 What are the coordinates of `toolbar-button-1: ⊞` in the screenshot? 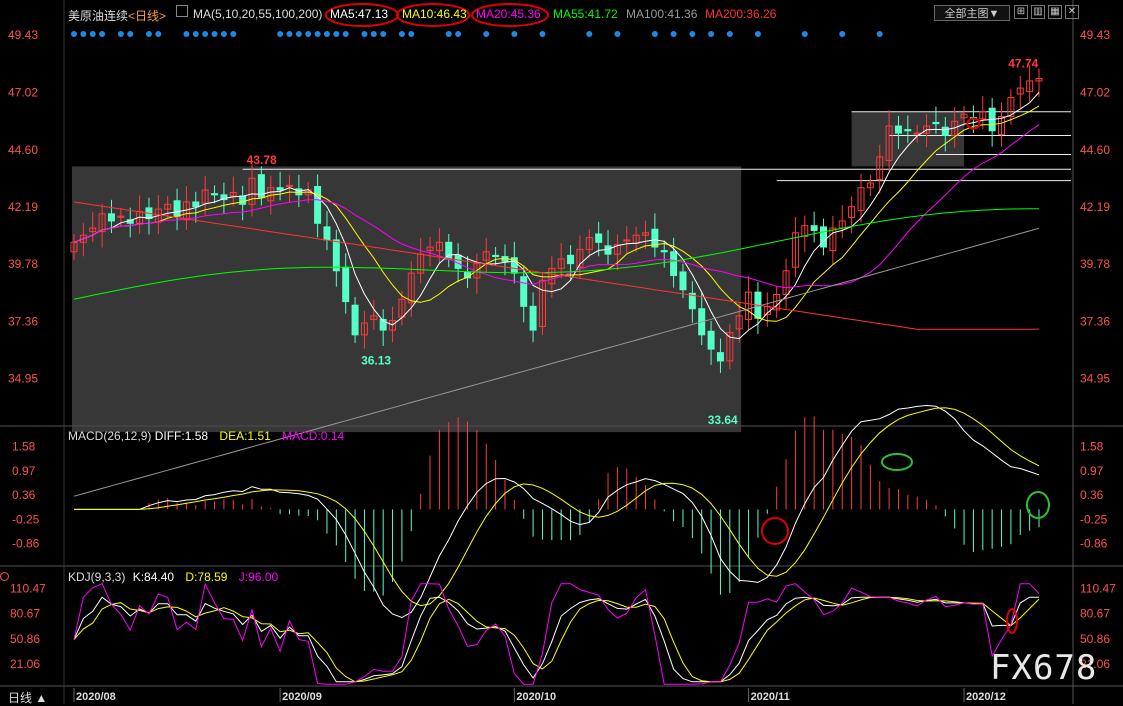 It's located at (1021, 12).